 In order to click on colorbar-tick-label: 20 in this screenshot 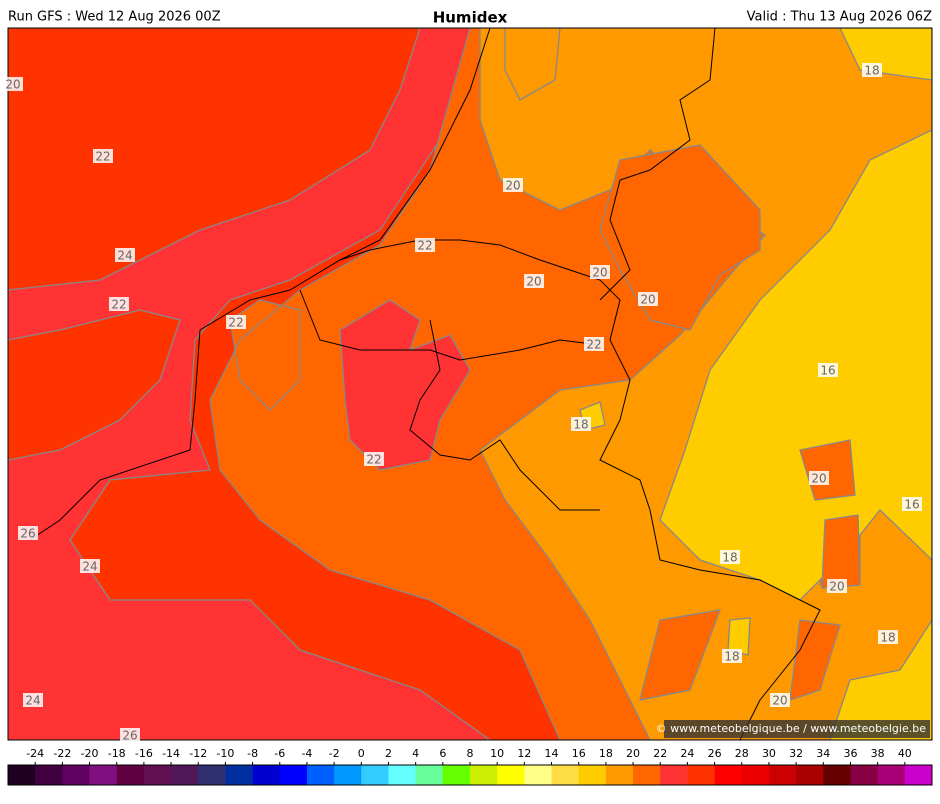, I will do `click(633, 753)`.